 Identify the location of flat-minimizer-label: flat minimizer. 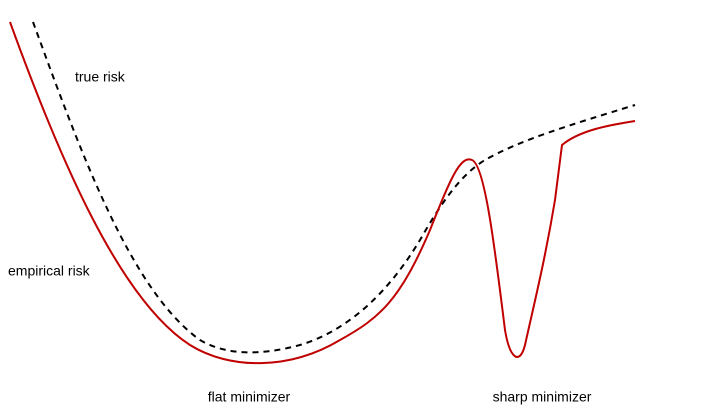
(249, 397).